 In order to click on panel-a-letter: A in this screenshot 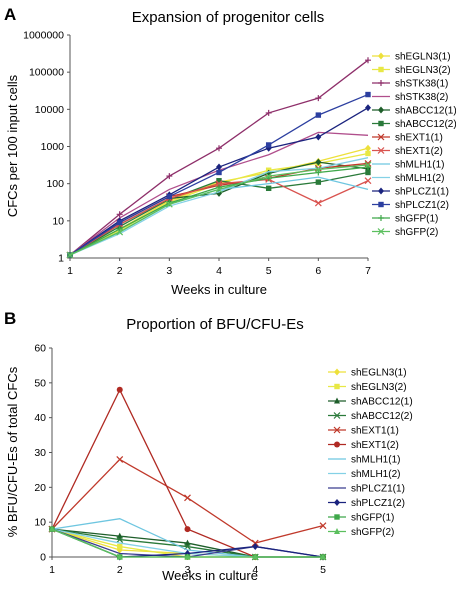, I will do `click(10, 14)`.